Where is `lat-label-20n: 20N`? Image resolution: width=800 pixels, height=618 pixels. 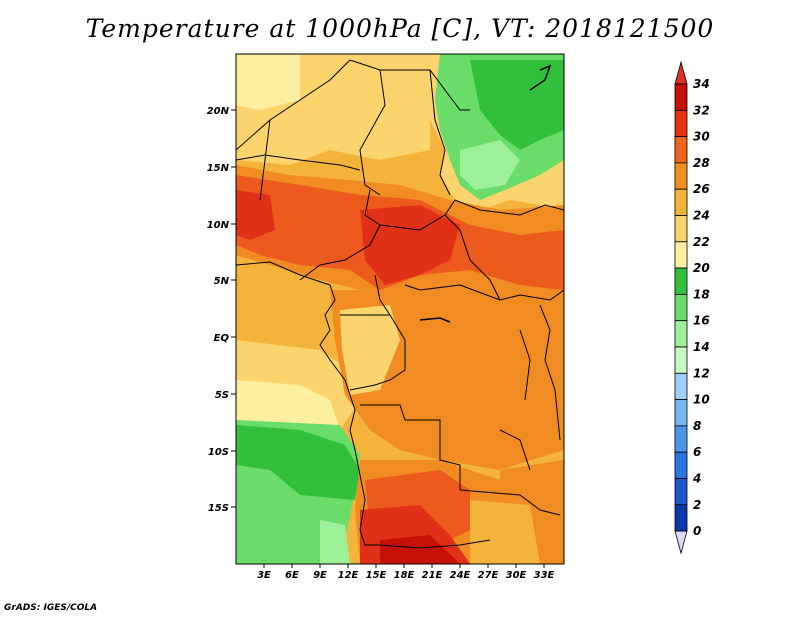
lat-label-20n: 20N is located at coordinates (218, 111).